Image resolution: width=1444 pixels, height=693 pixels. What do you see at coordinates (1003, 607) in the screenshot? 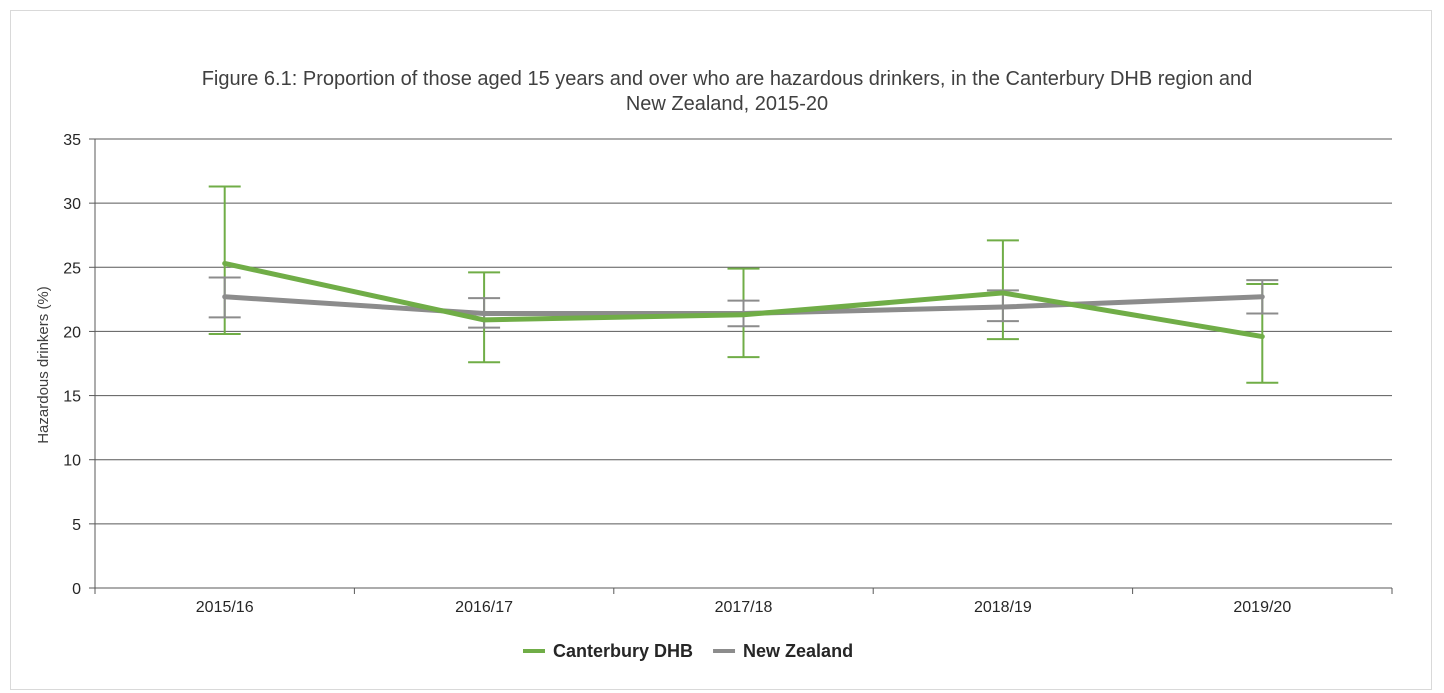
I see `x-tick-label: 2018/19` at bounding box center [1003, 607].